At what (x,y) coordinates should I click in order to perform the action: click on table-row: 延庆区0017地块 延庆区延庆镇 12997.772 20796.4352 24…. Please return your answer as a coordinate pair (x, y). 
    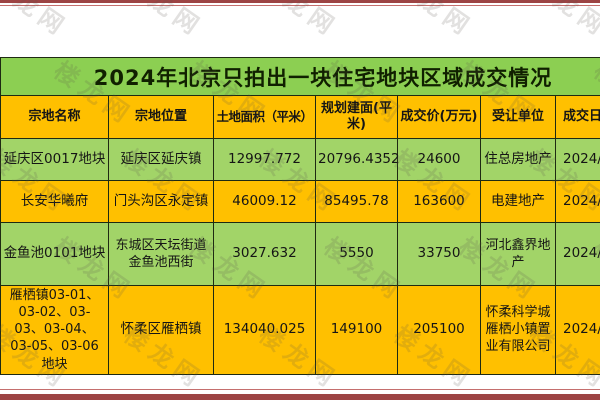
    Looking at the image, I should click on (300, 159).